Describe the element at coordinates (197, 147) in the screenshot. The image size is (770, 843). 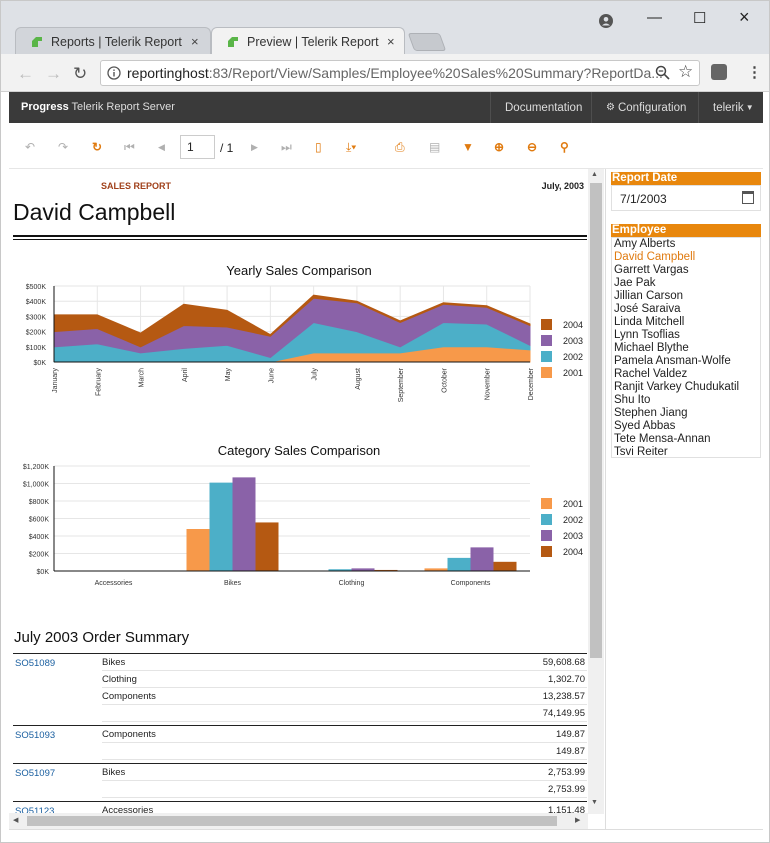
I see `page-number-input: 1` at that location.